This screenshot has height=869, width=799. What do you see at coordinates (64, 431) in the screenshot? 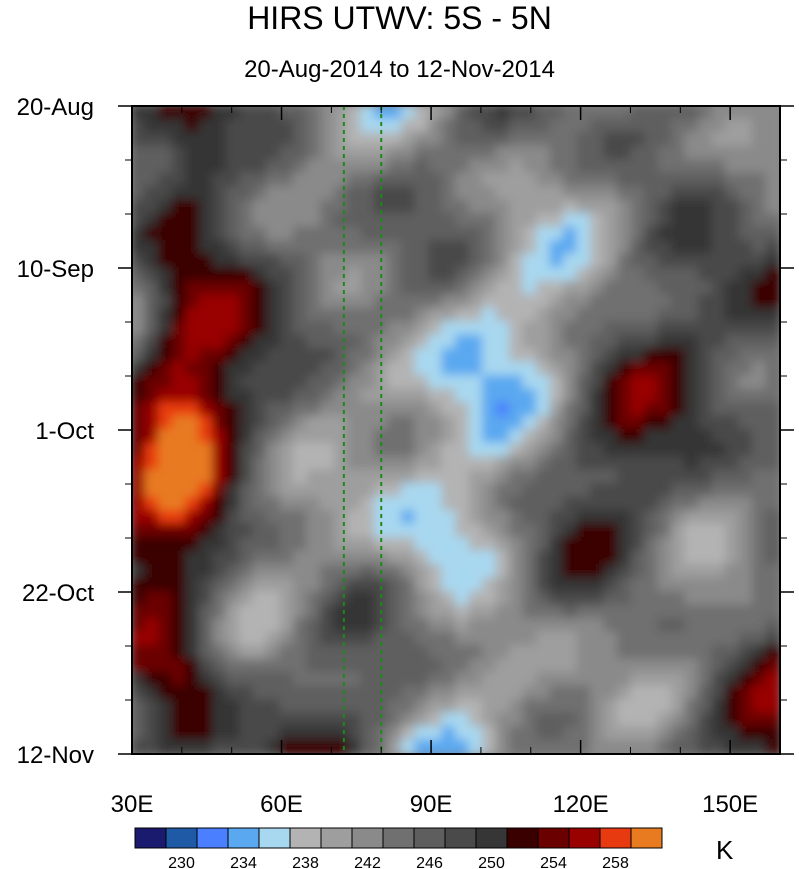
I see `y-tick-label: 1-Oct` at bounding box center [64, 431].